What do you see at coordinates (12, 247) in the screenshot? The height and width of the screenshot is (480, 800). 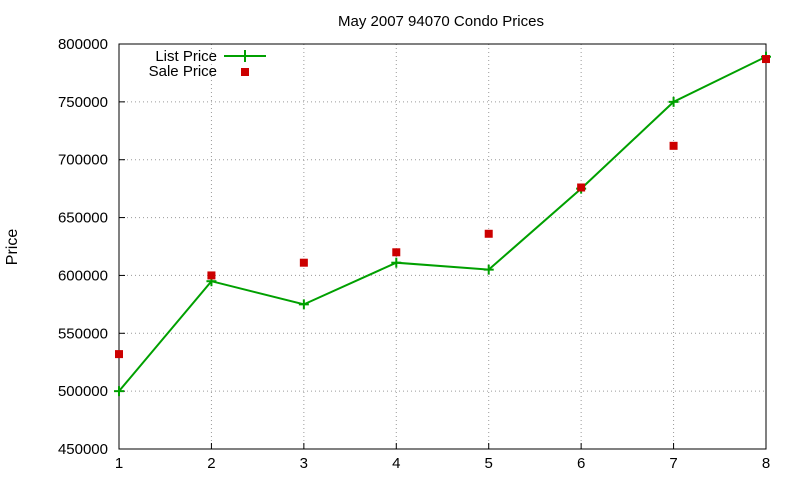 I see `y-axis-label: Price` at bounding box center [12, 247].